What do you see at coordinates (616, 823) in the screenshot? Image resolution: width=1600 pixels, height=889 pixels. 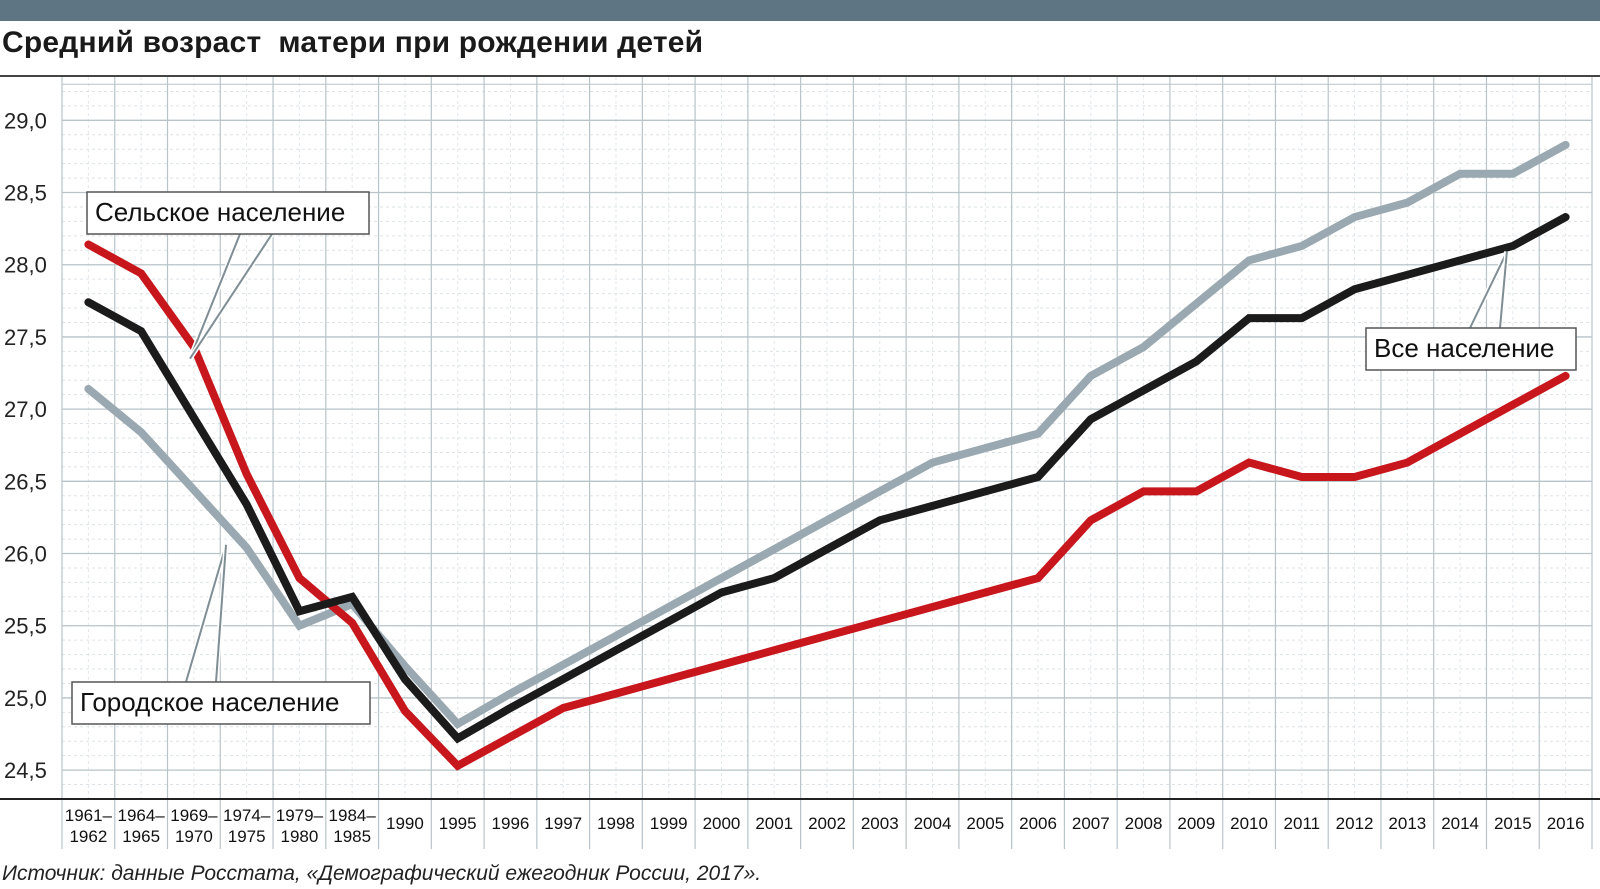 I see `x-tick-label: 1998` at bounding box center [616, 823].